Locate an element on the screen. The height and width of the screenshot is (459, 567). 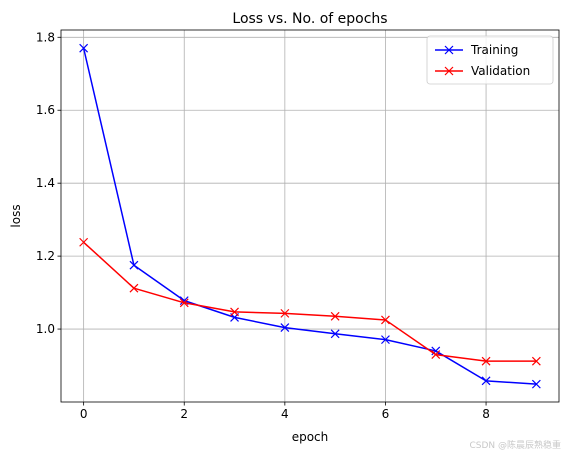
x-tick-label: 6 is located at coordinates (386, 414).